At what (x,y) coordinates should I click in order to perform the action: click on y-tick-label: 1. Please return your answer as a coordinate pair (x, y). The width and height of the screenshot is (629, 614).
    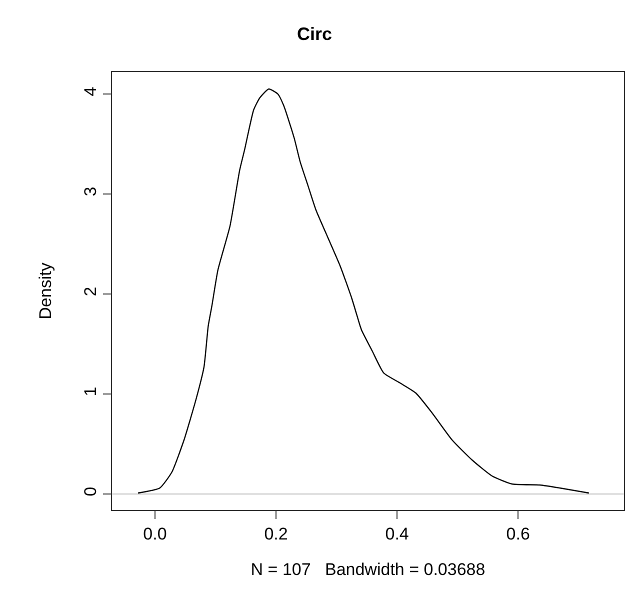
    Looking at the image, I should click on (90, 391).